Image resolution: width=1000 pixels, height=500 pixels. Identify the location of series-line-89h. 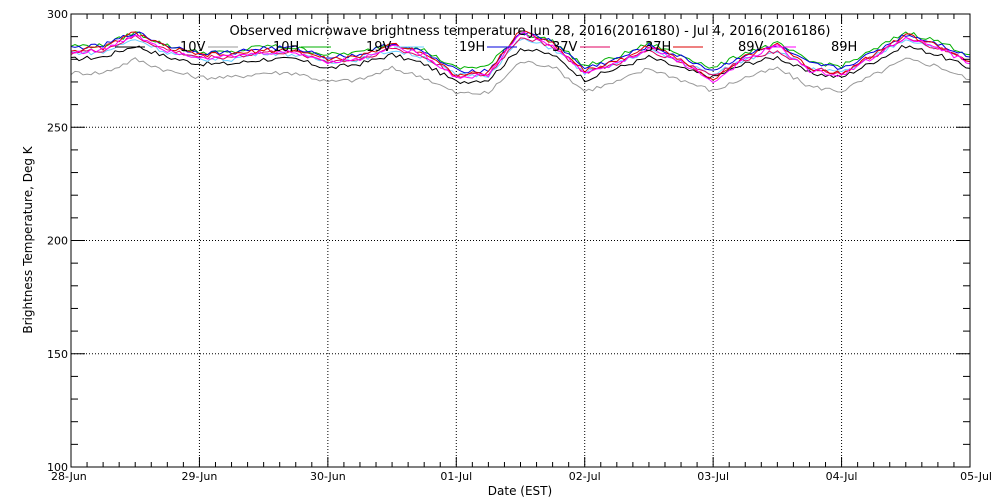
(520, 57).